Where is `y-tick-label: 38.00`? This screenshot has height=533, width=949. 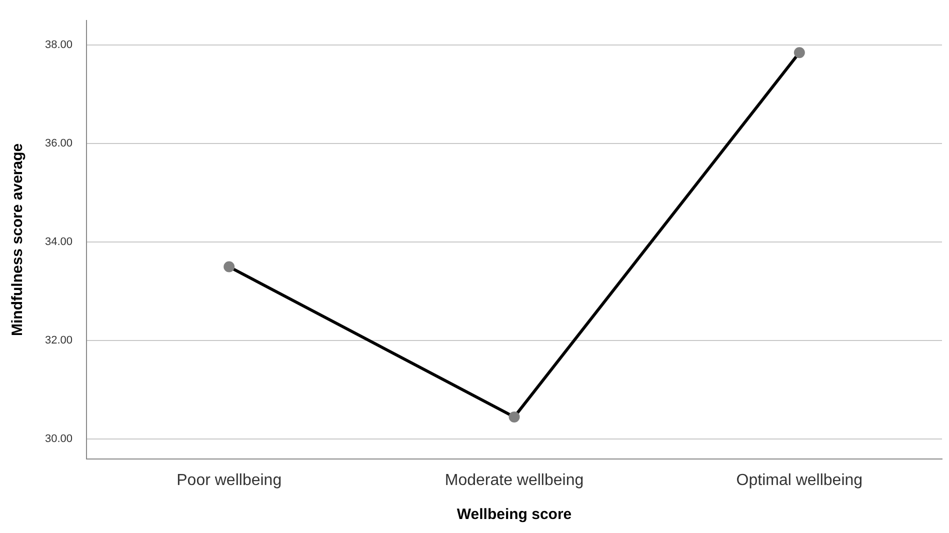 y-tick-label: 38.00 is located at coordinates (58, 45).